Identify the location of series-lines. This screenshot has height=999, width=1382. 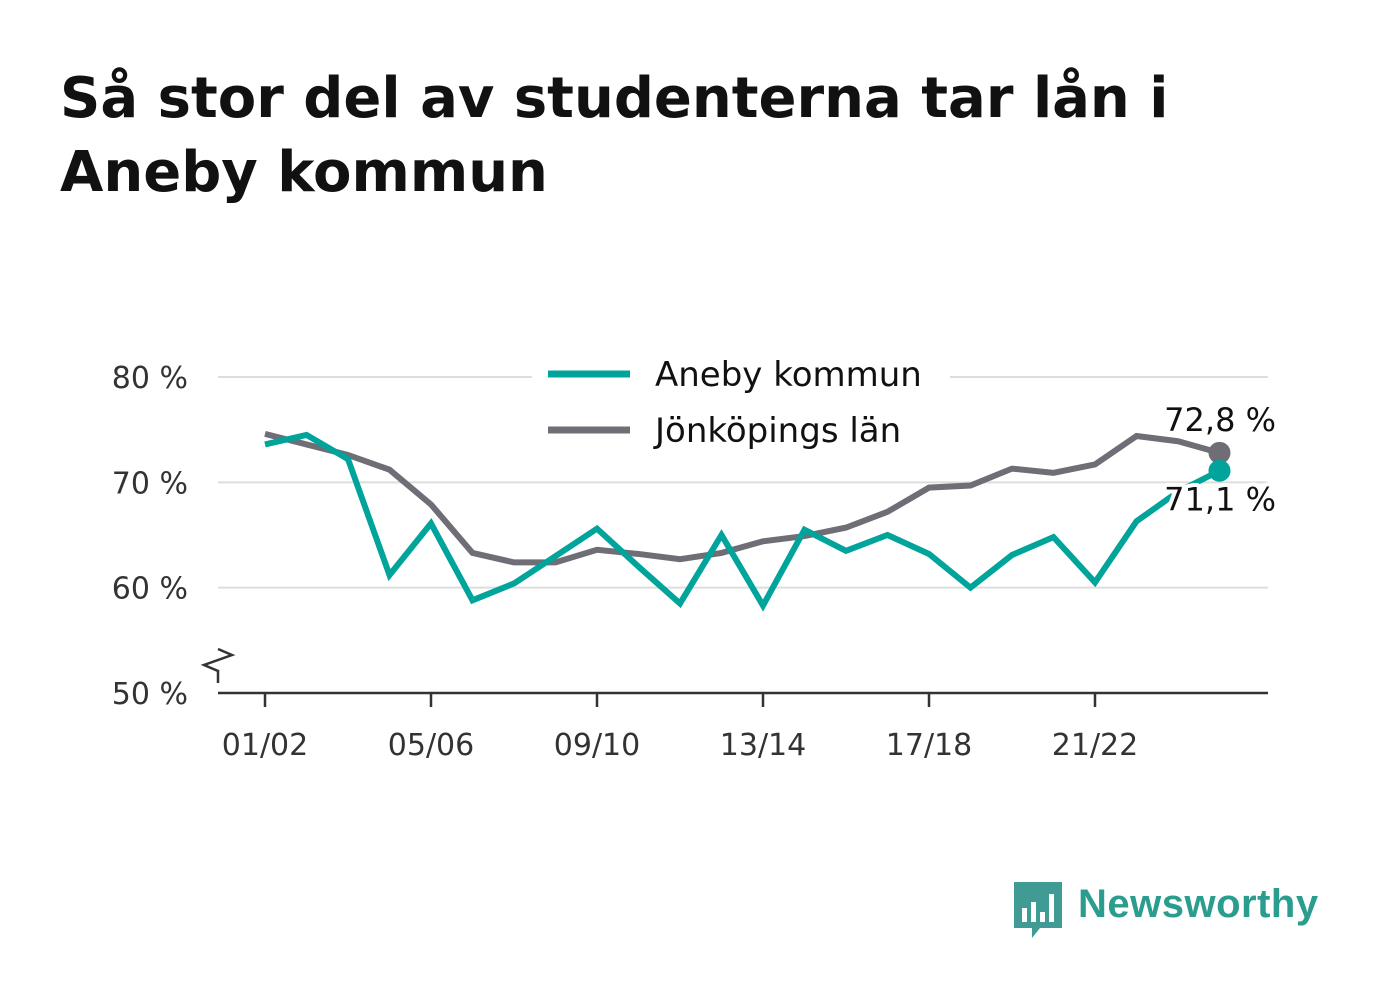
(747, 521).